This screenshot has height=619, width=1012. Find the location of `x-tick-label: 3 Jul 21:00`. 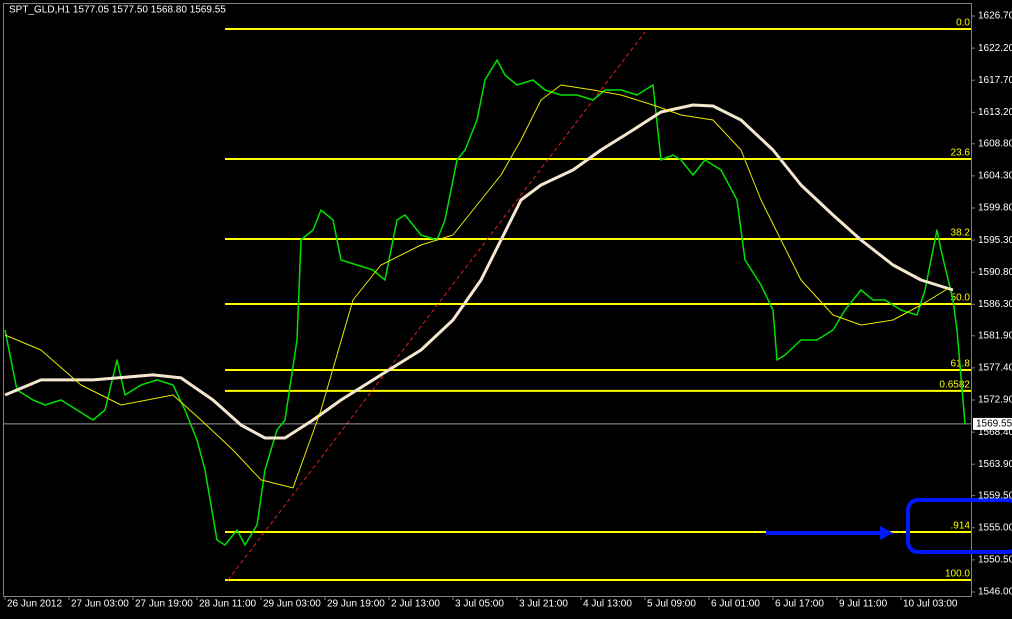

x-tick-label: 3 Jul 21:00 is located at coordinates (543, 604).